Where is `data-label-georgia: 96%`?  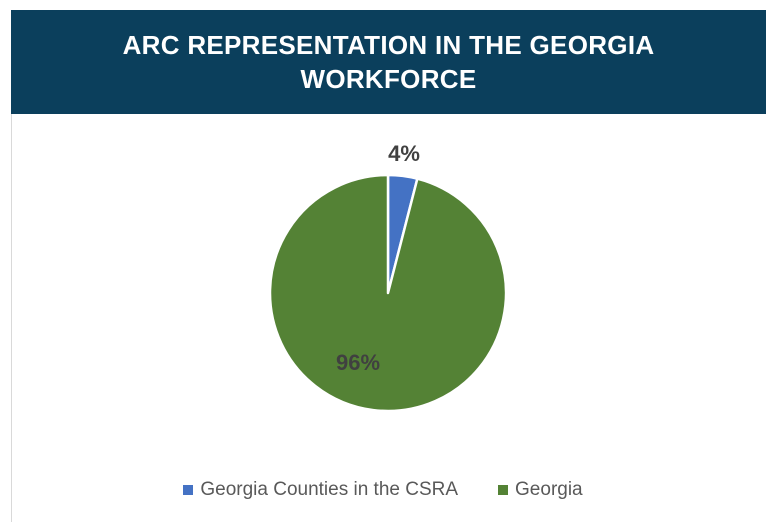
data-label-georgia: 96% is located at coordinates (358, 362).